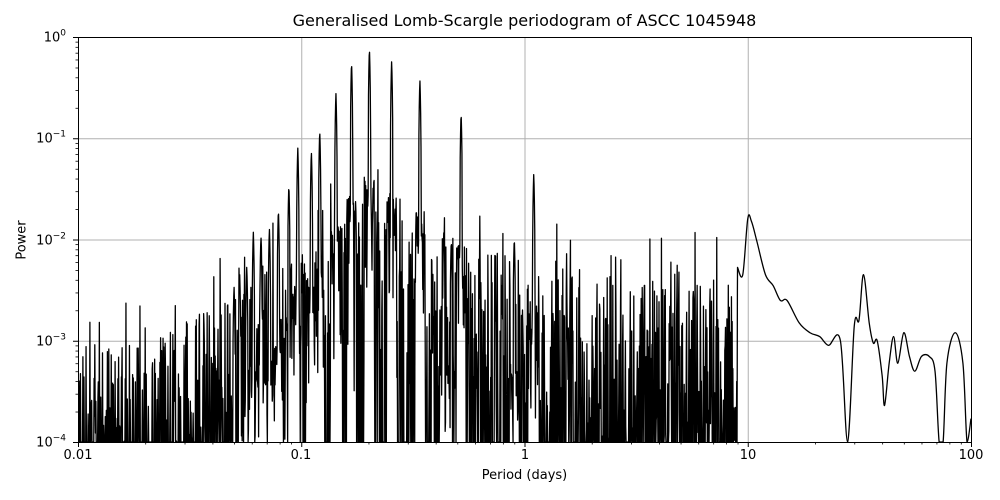 The width and height of the screenshot is (1000, 500). I want to click on y-tick-1e-1: 10⁻¹, so click(51, 138).